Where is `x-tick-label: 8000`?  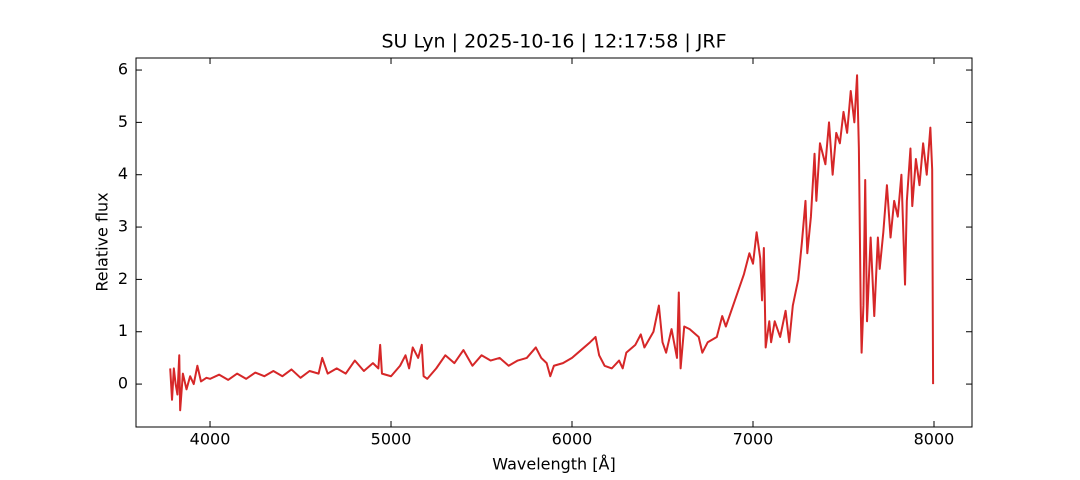
x-tick-label: 8000 is located at coordinates (934, 439).